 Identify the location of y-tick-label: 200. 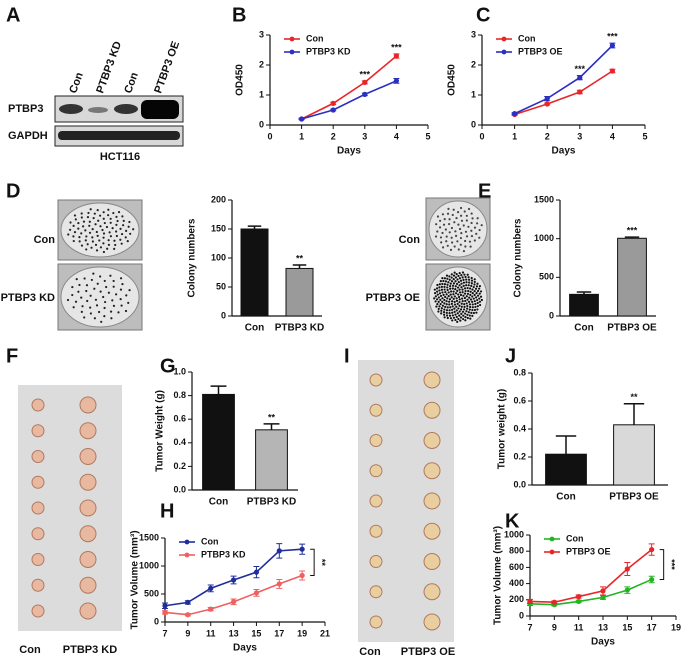
(218, 199).